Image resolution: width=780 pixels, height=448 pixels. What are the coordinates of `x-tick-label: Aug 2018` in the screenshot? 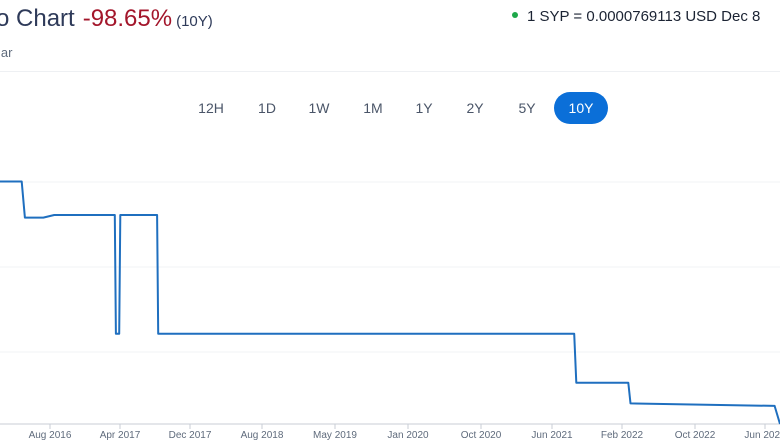 It's located at (262, 435).